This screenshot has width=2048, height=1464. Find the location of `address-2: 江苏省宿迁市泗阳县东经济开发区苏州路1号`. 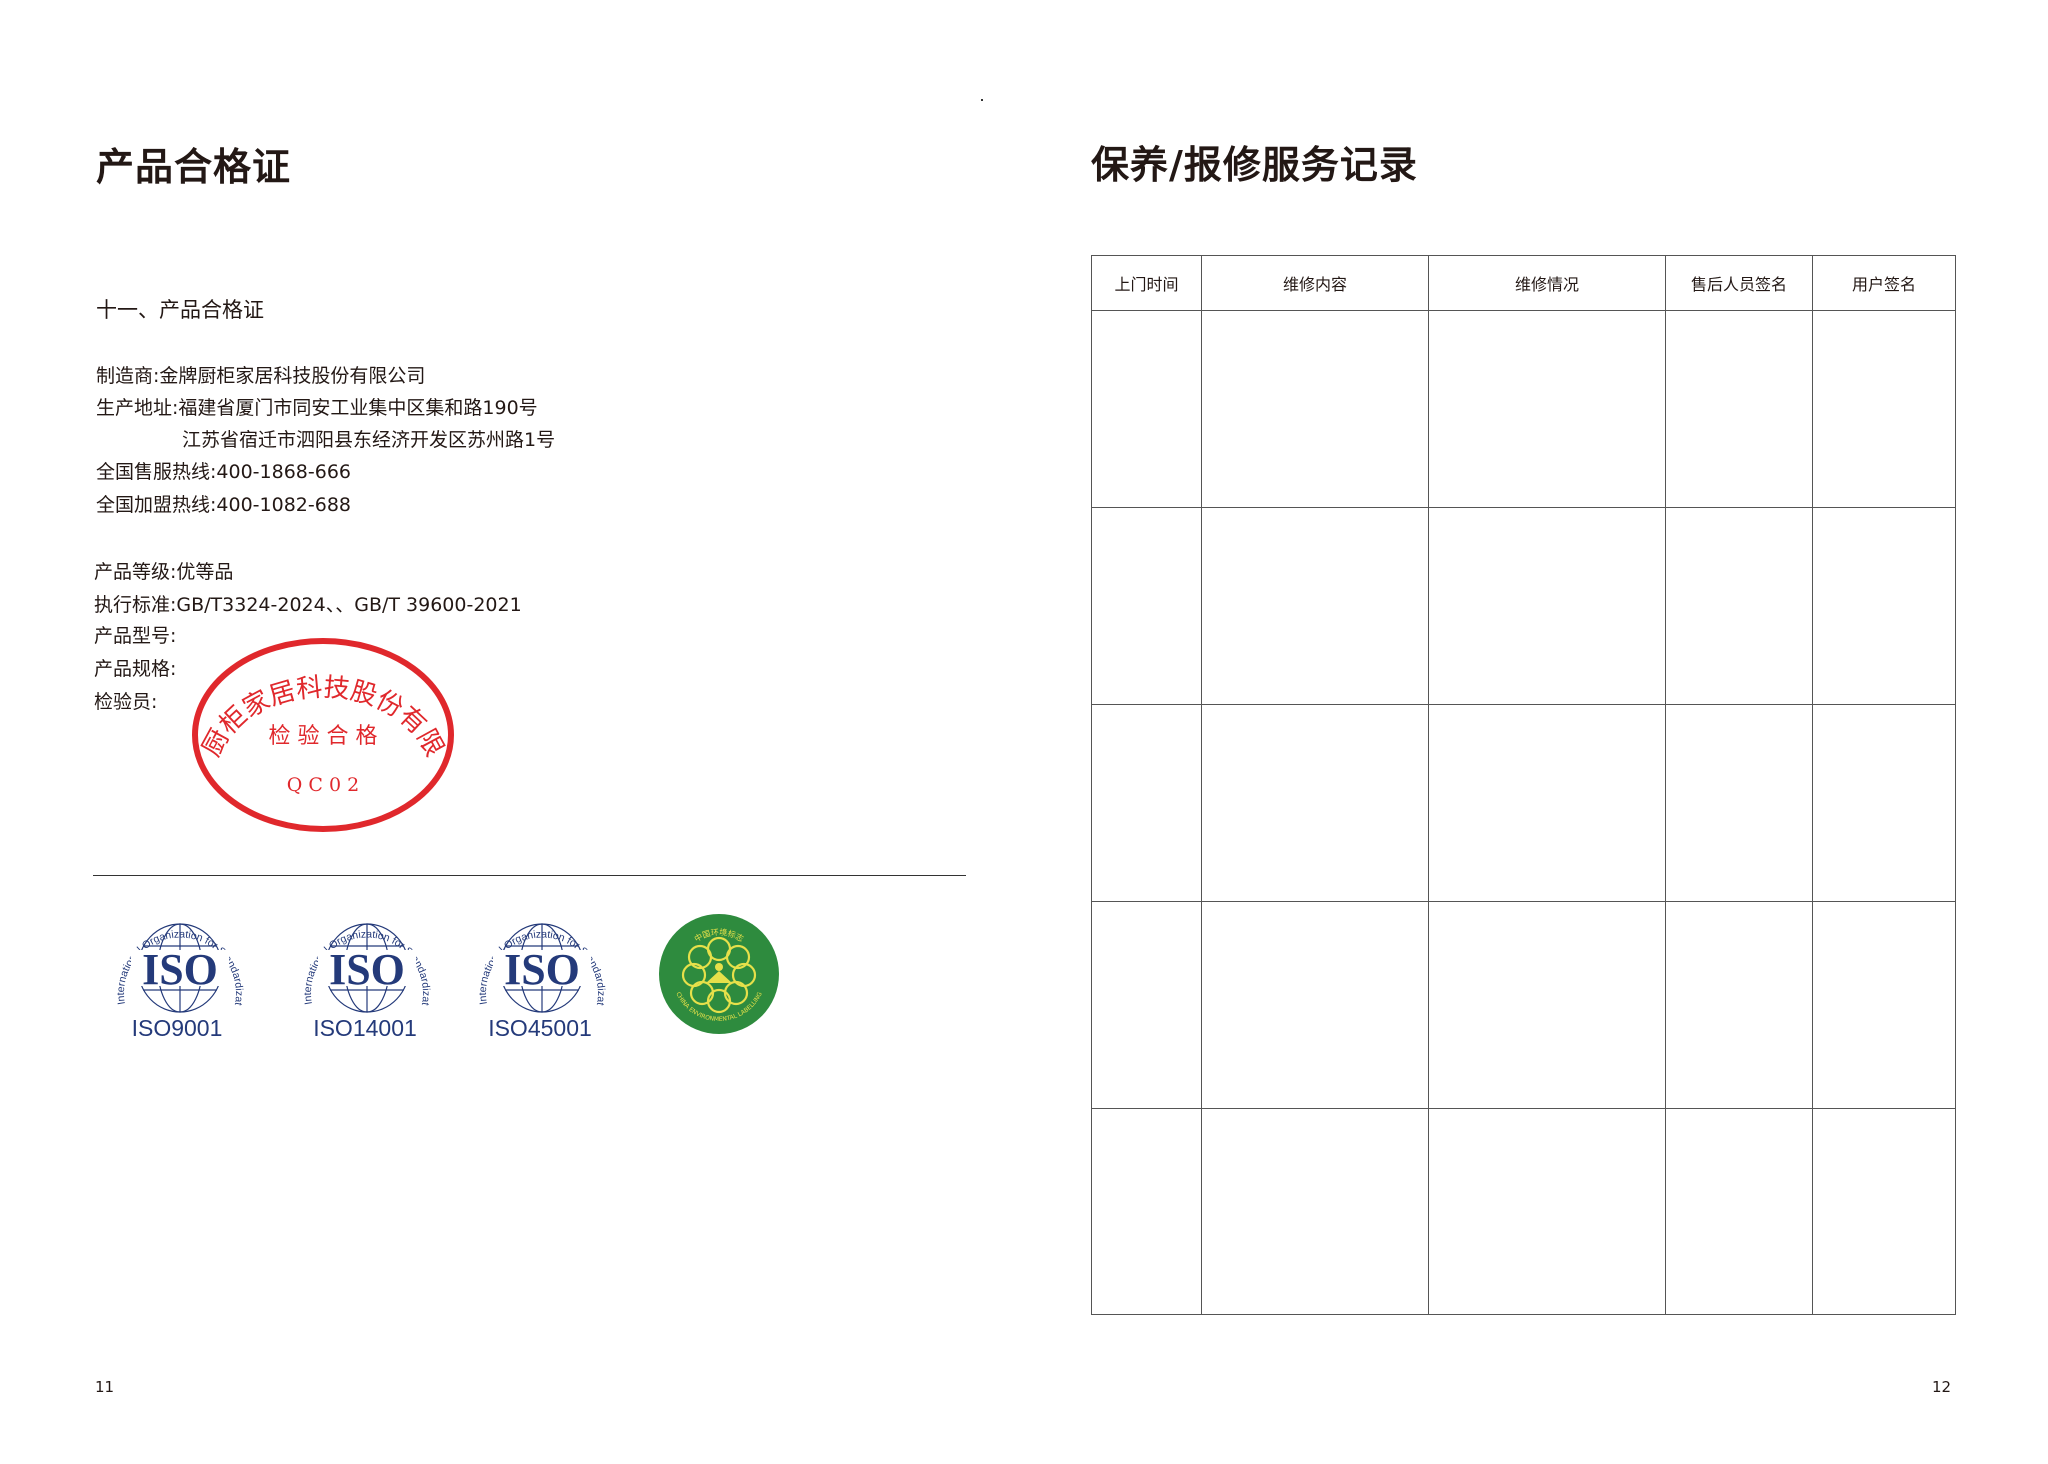

address-2: 江苏省宿迁市泗阳县东经济开发区苏州路1号 is located at coordinates (369, 440).